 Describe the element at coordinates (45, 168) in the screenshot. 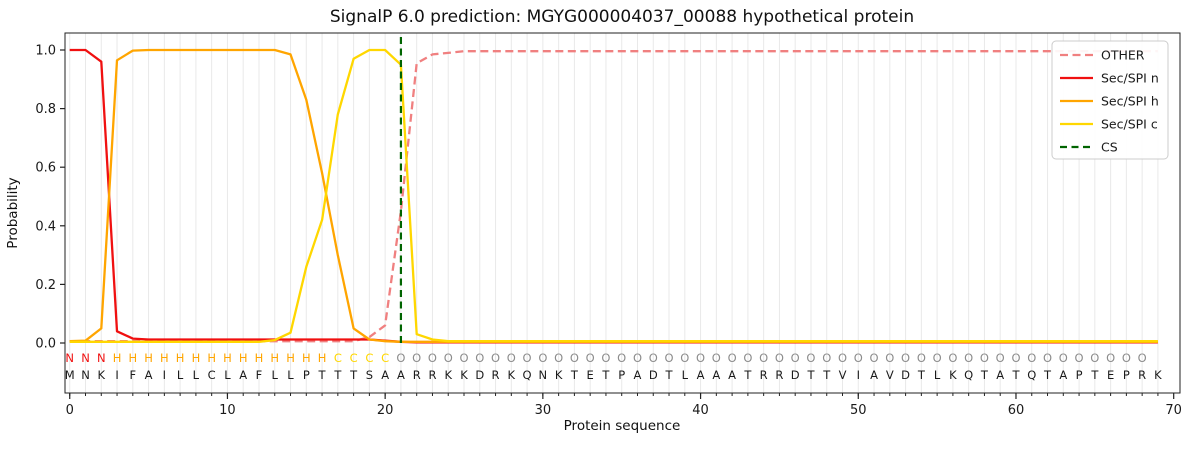

I see `y-tick-label: 0.6` at that location.